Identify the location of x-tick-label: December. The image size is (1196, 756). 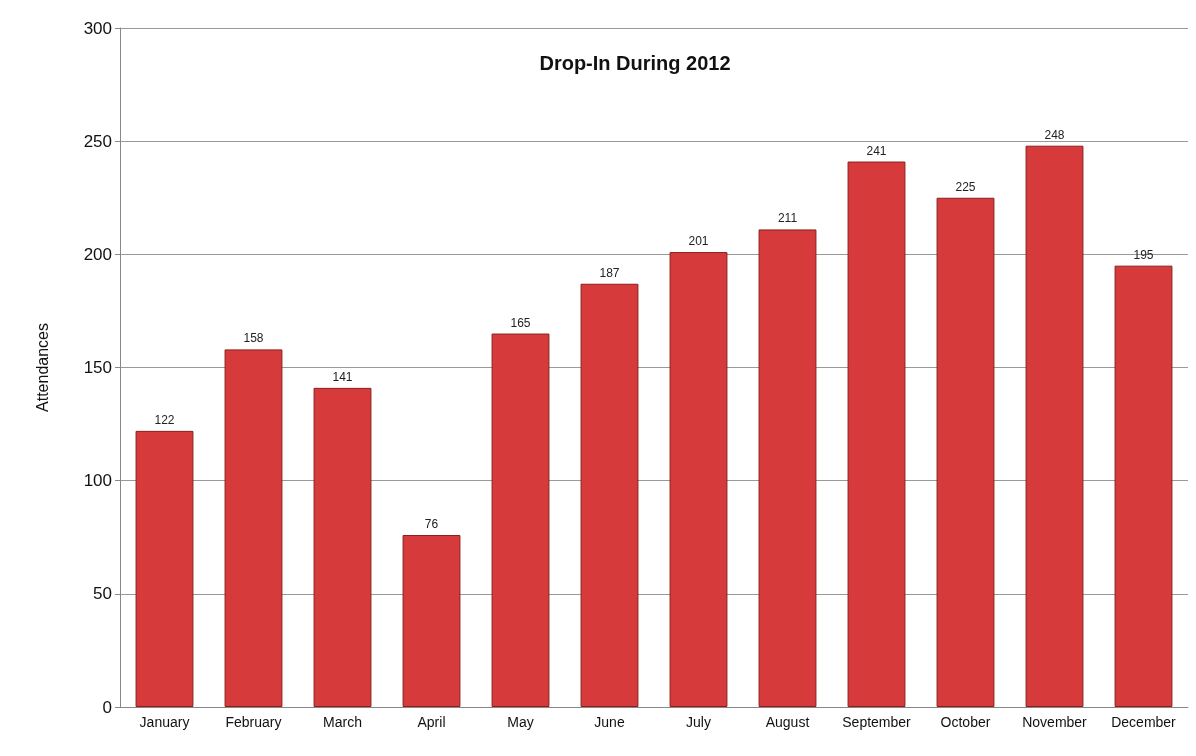
(1144, 722).